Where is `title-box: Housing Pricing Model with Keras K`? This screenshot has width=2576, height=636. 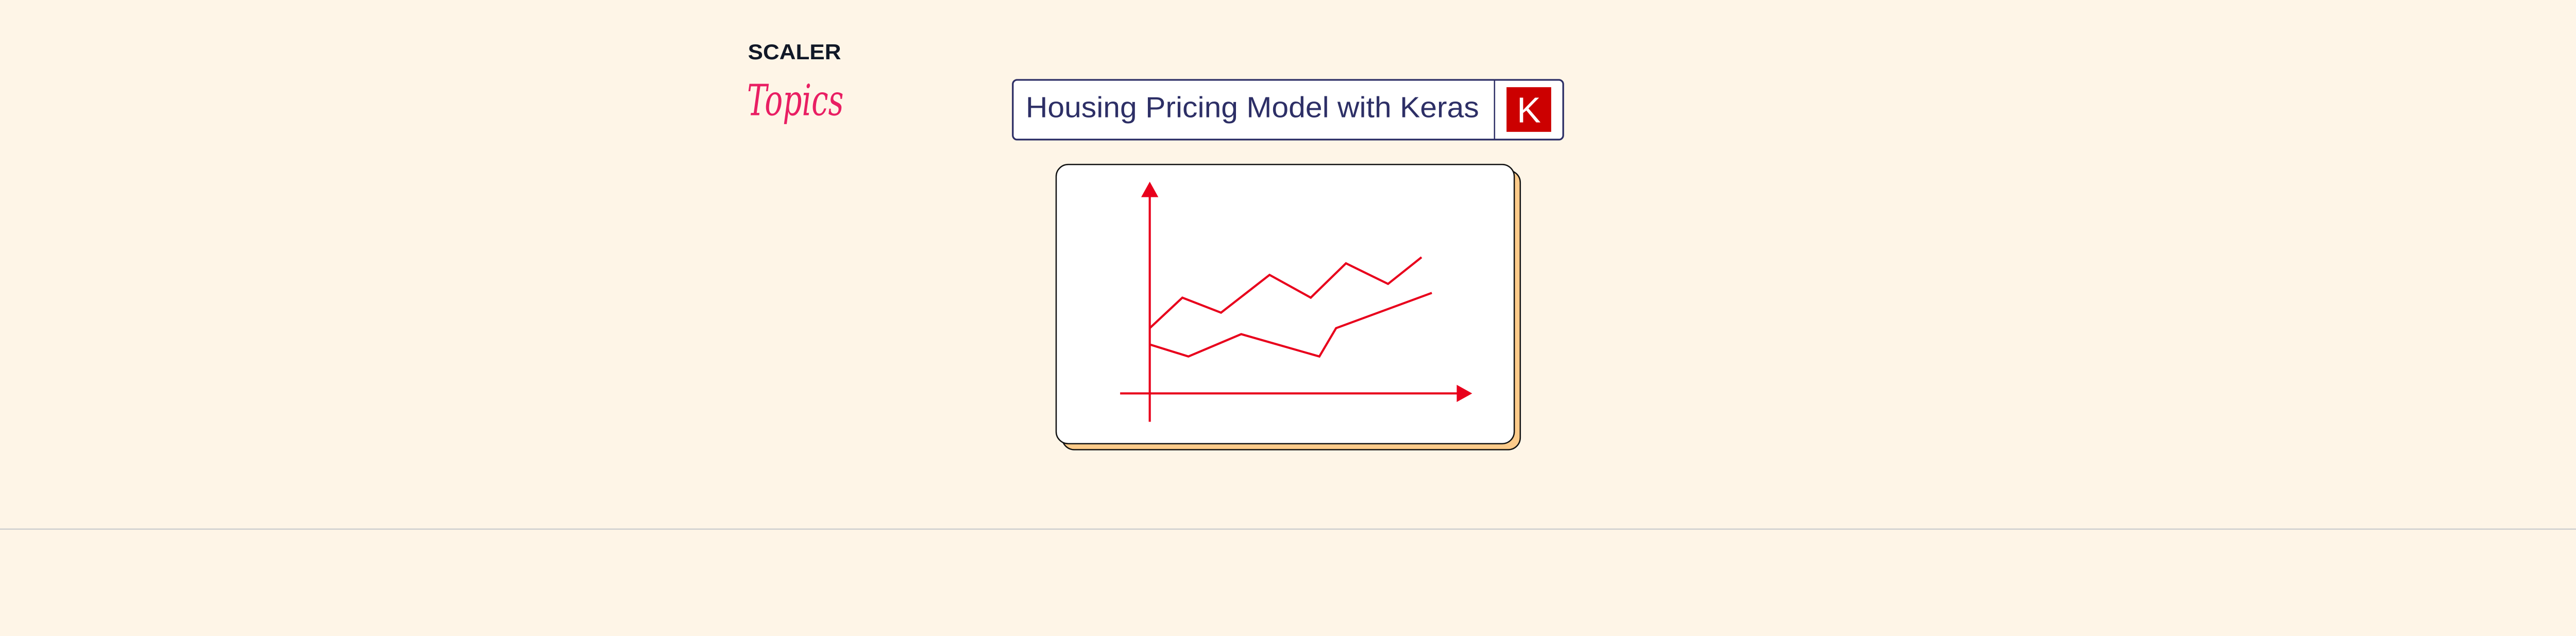
title-box: Housing Pricing Model with Keras K is located at coordinates (1288, 110).